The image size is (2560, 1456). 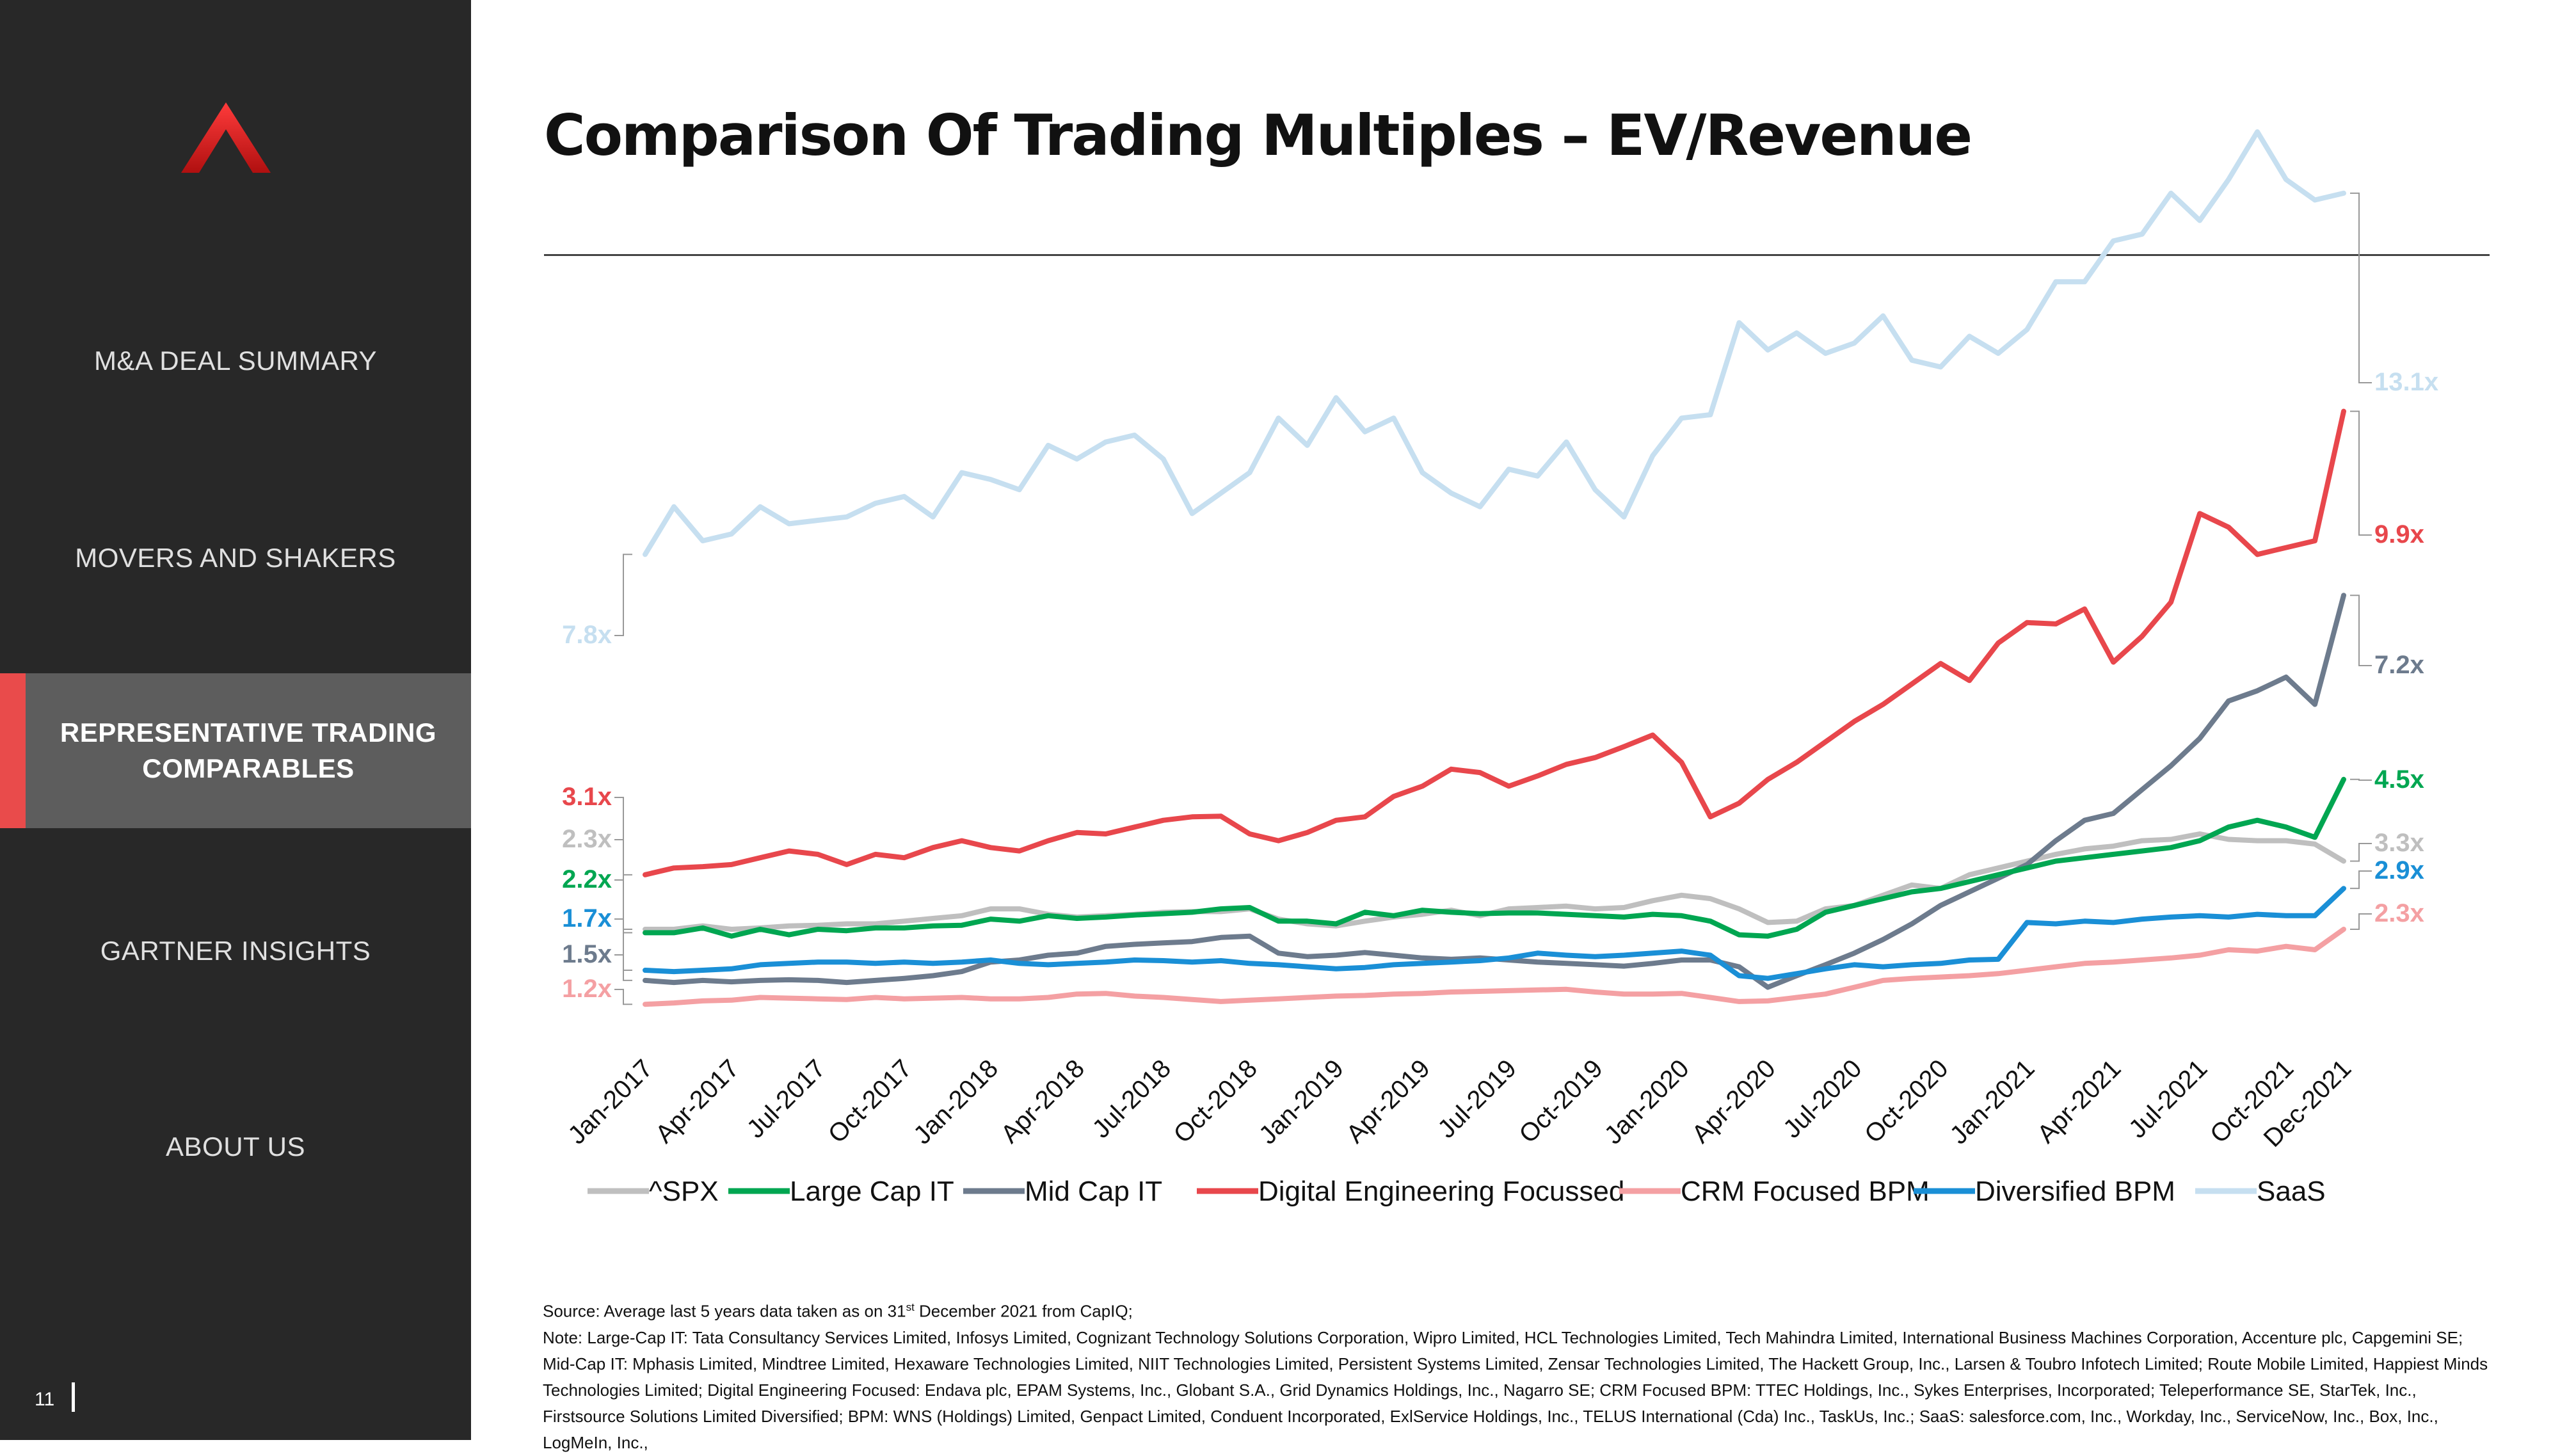 I want to click on start-label-leader-large-cap-it, so click(x=623, y=906).